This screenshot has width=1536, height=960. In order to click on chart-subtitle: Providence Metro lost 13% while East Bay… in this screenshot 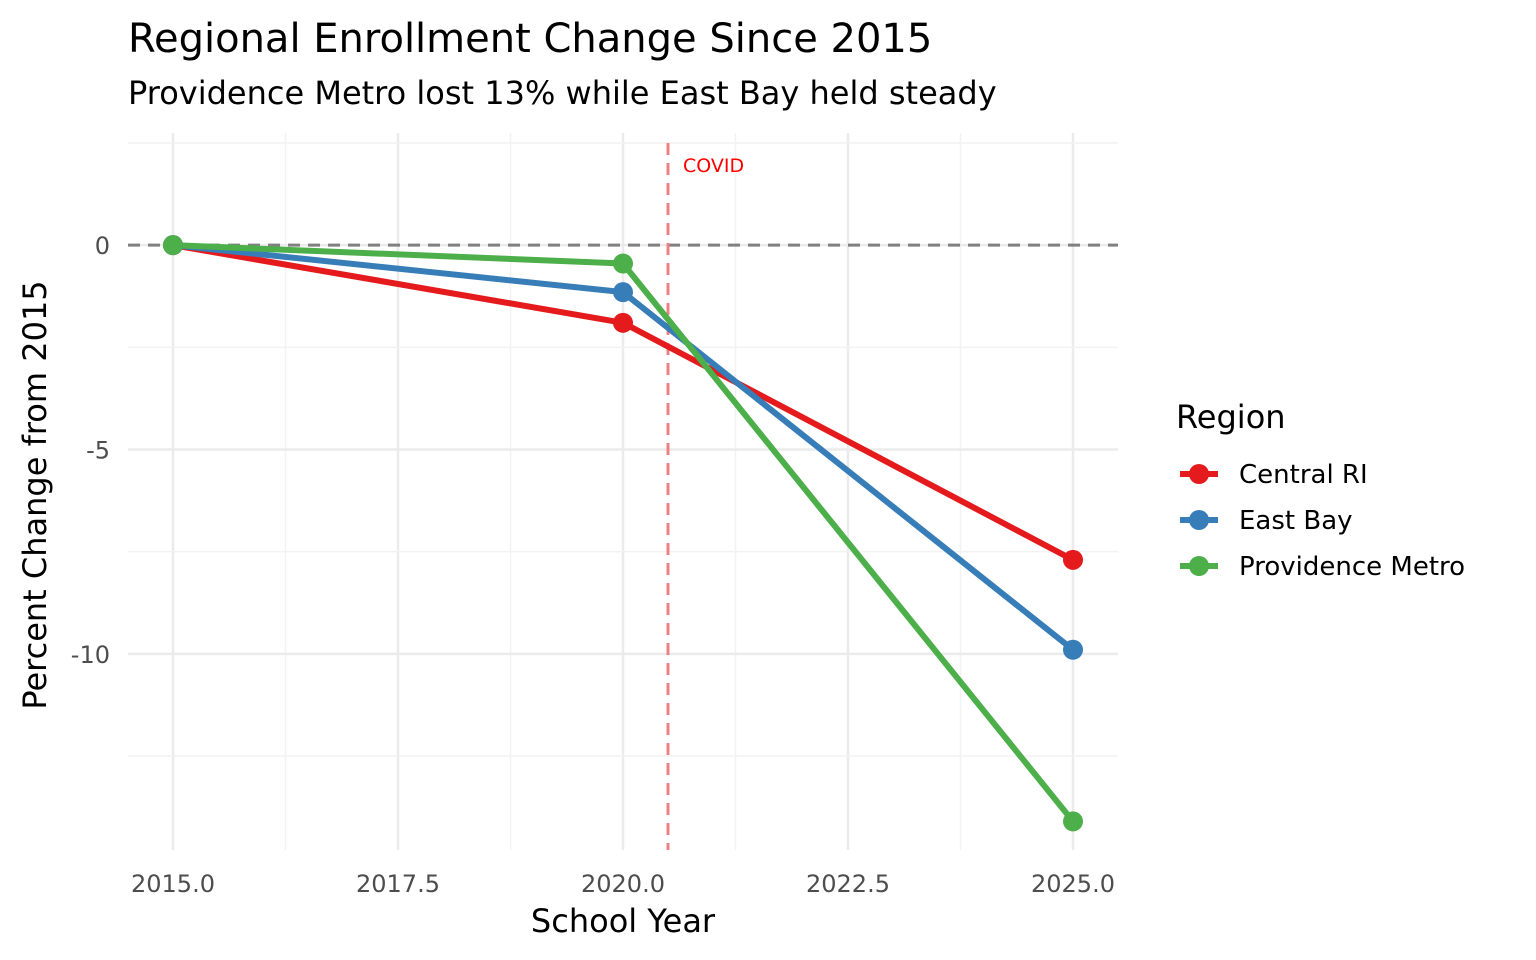, I will do `click(562, 93)`.